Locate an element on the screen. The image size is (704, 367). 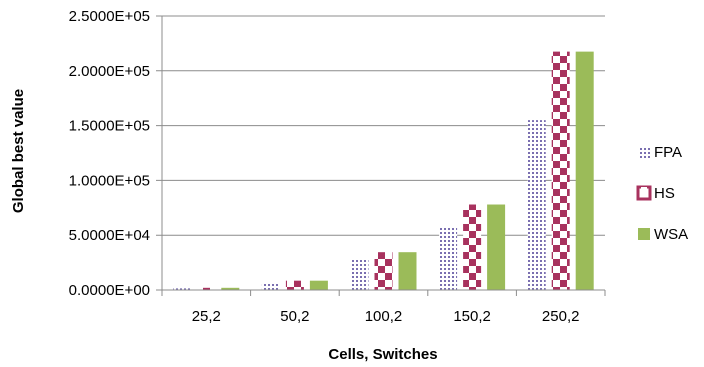
x-tick-label: 250,2 is located at coordinates (561, 316).